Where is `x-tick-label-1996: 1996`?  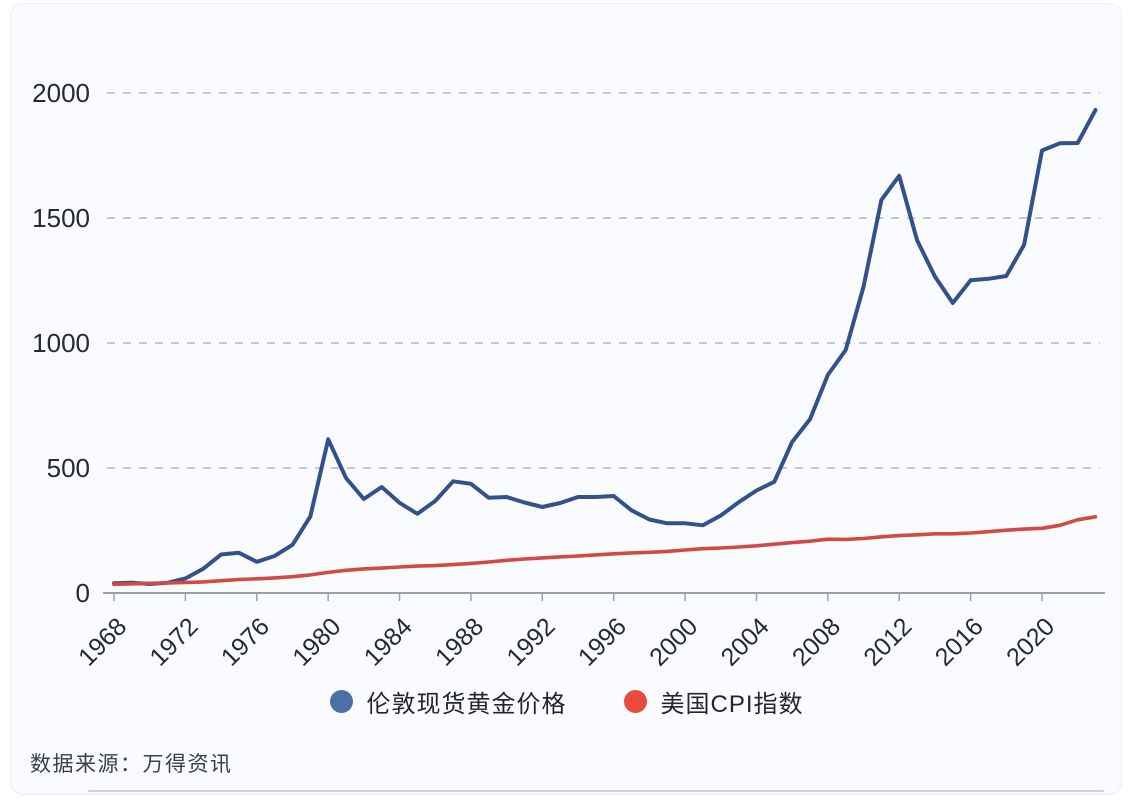
x-tick-label-1996: 1996 is located at coordinates (602, 641).